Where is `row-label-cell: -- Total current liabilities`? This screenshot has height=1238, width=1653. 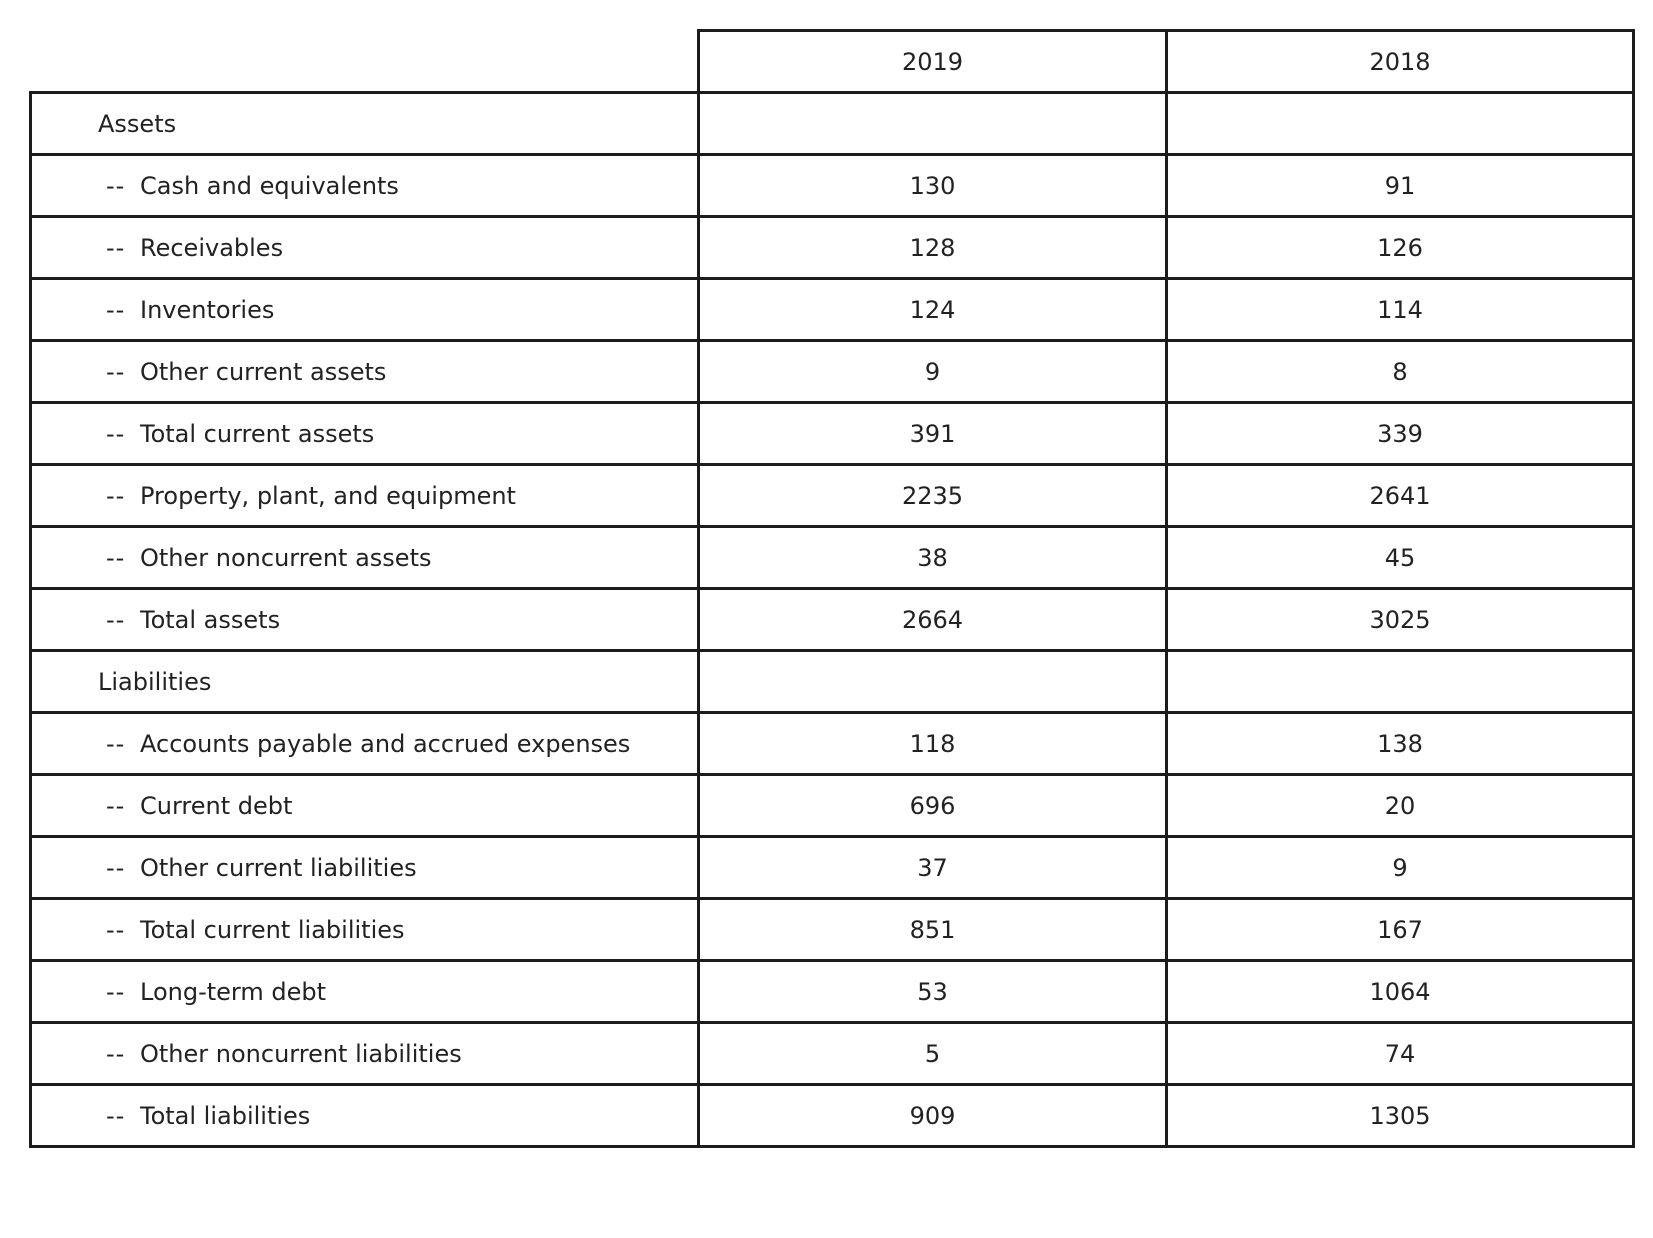 row-label-cell: -- Total current liabilities is located at coordinates (364, 929).